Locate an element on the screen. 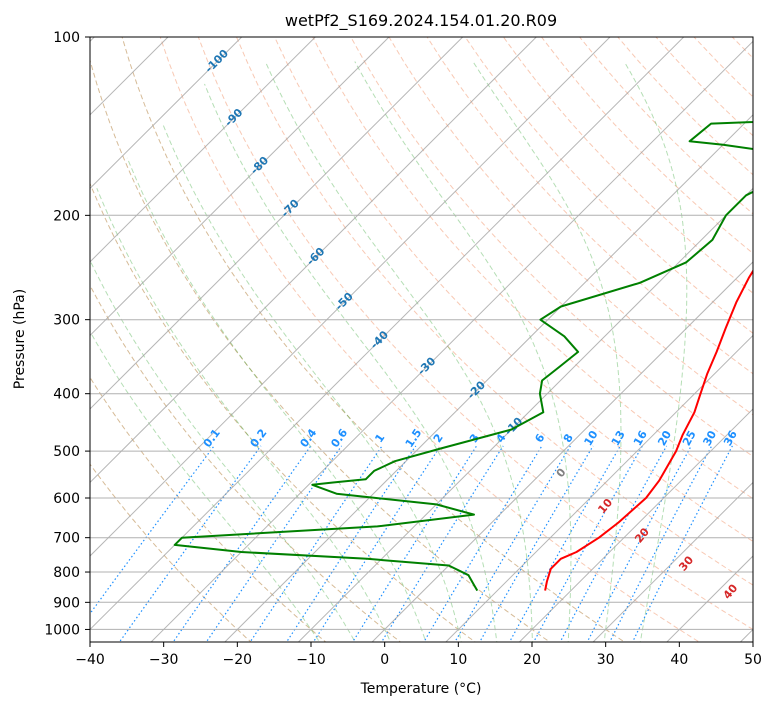  y-tick-label: 300 is located at coordinates (66, 321).